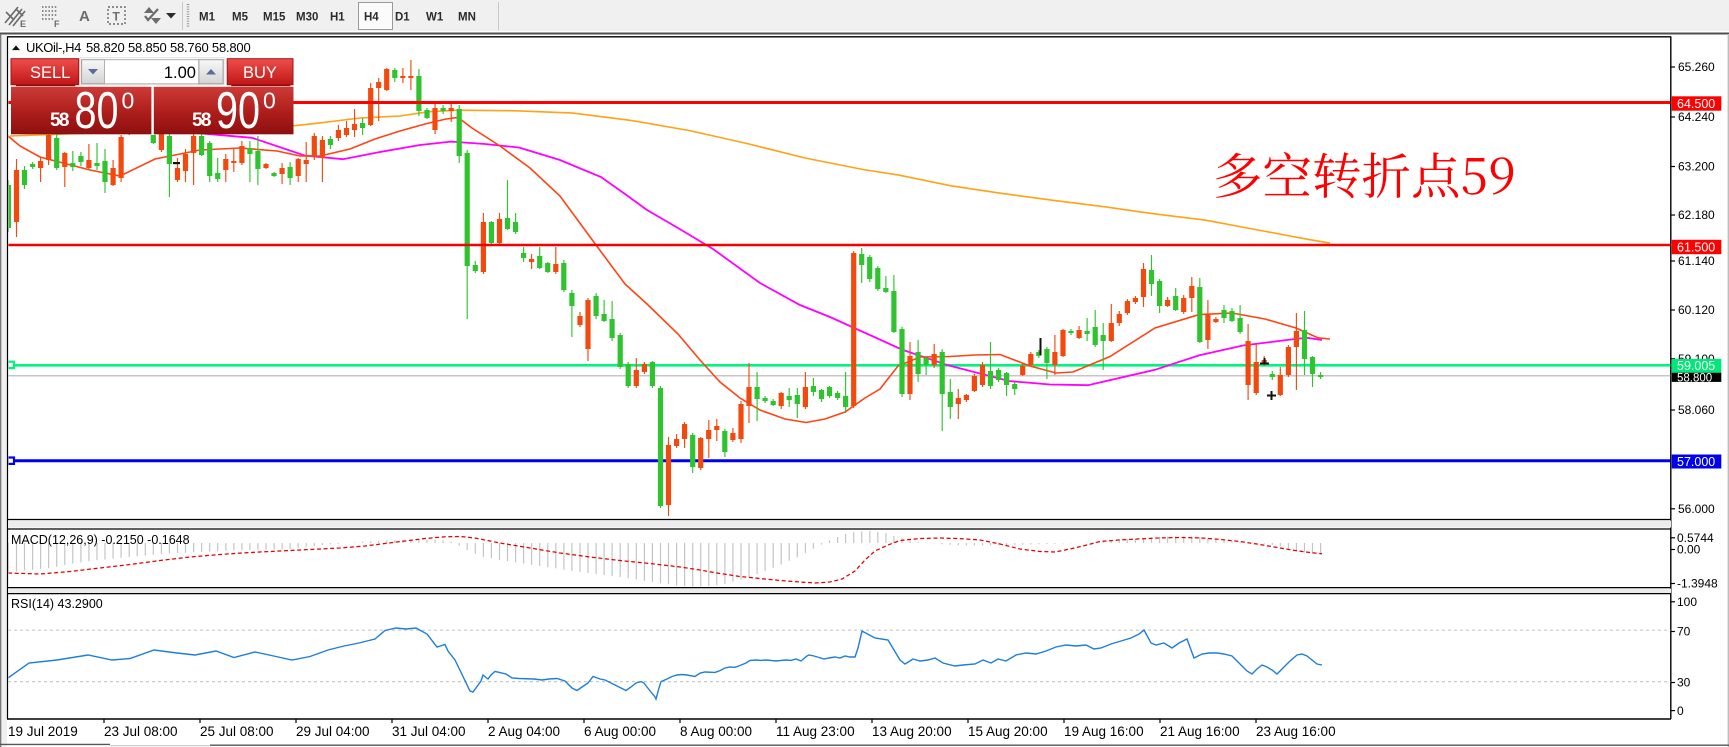  Describe the element at coordinates (141, 731) in the screenshot. I see `svg-text: 23 Jul 08:00` at that location.